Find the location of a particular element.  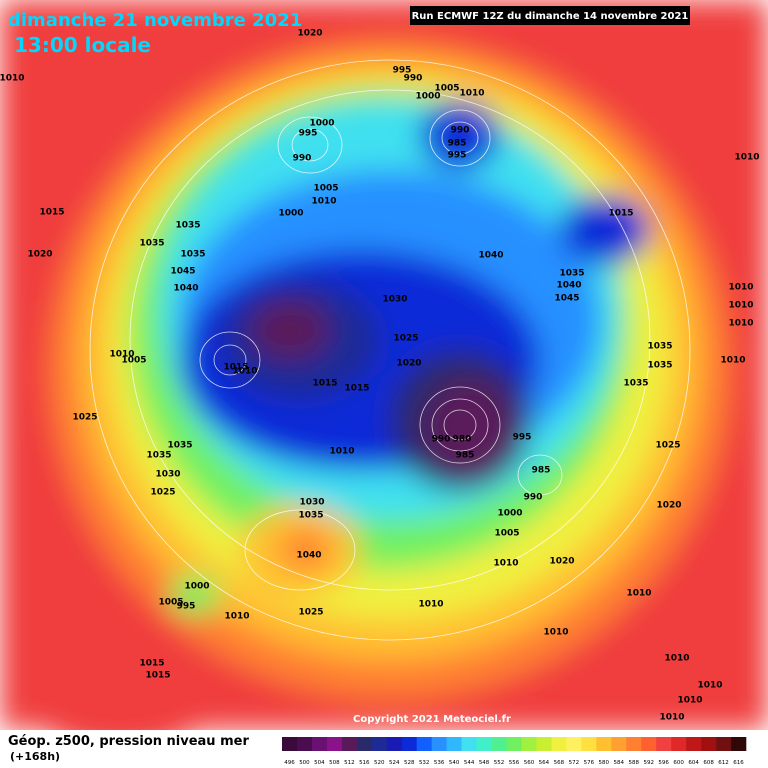

colorbar-label: 528 is located at coordinates (409, 763).